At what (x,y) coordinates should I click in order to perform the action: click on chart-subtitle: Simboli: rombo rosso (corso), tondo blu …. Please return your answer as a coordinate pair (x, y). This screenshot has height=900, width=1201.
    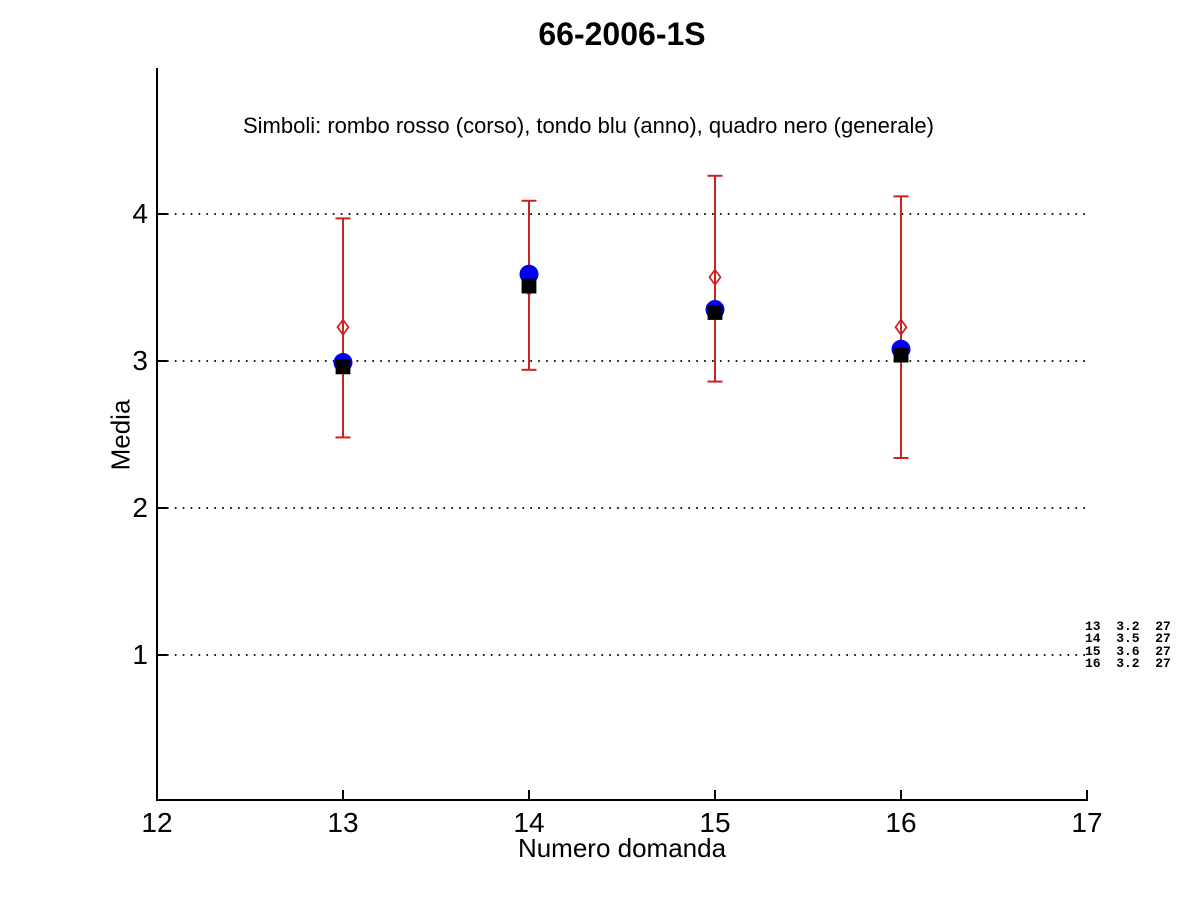
    Looking at the image, I should click on (588, 125).